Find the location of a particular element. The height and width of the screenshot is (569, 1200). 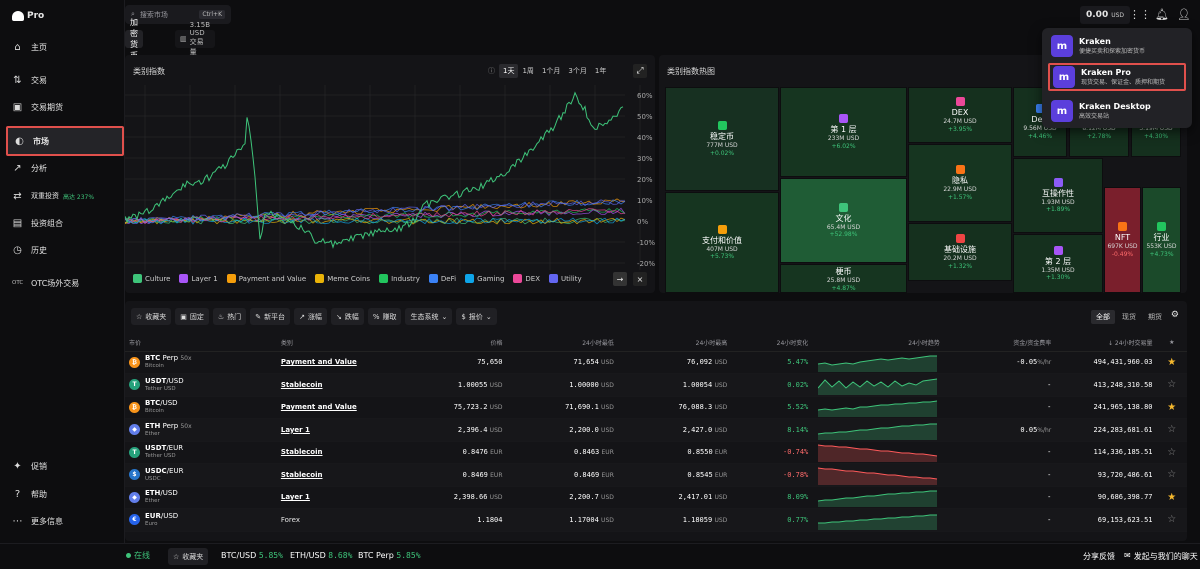

range-1y: 1年 is located at coordinates (600, 71).